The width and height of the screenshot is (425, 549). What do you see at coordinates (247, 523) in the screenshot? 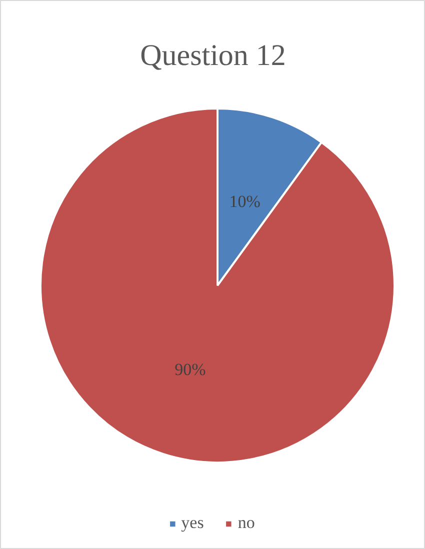
I see `legend-label: no` at bounding box center [247, 523].